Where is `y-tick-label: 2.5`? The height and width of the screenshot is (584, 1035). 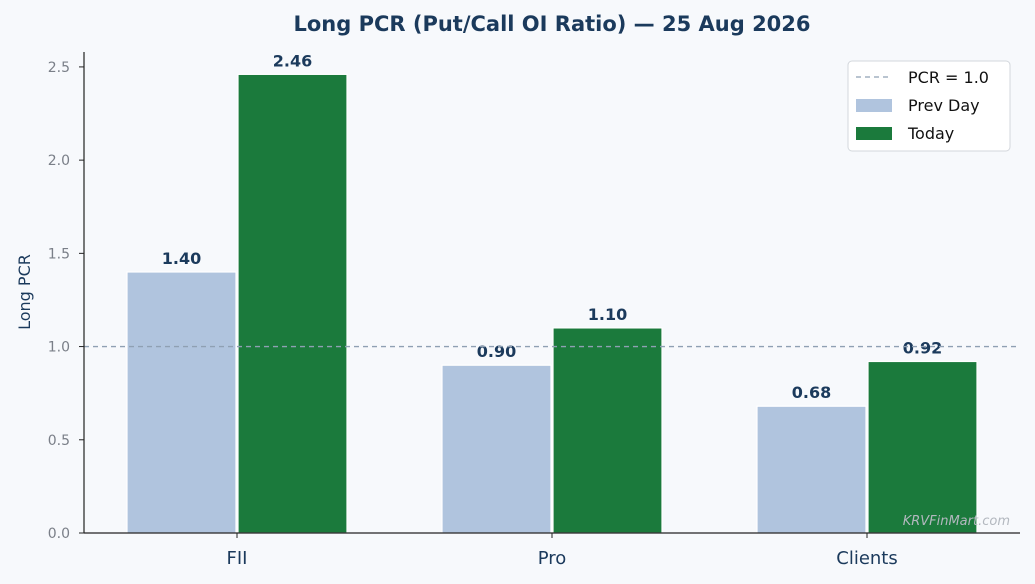 y-tick-label: 2.5 is located at coordinates (59, 68).